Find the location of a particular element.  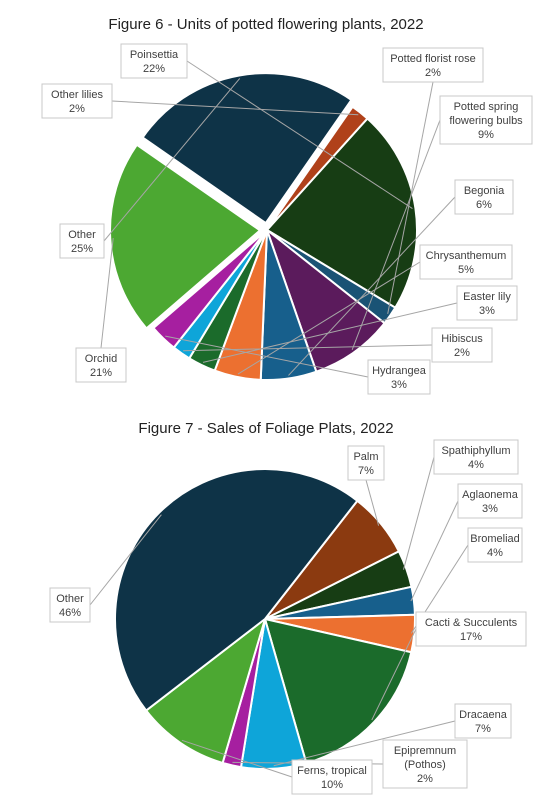

chart-1-label-box-easter-lily is located at coordinates (487, 303).